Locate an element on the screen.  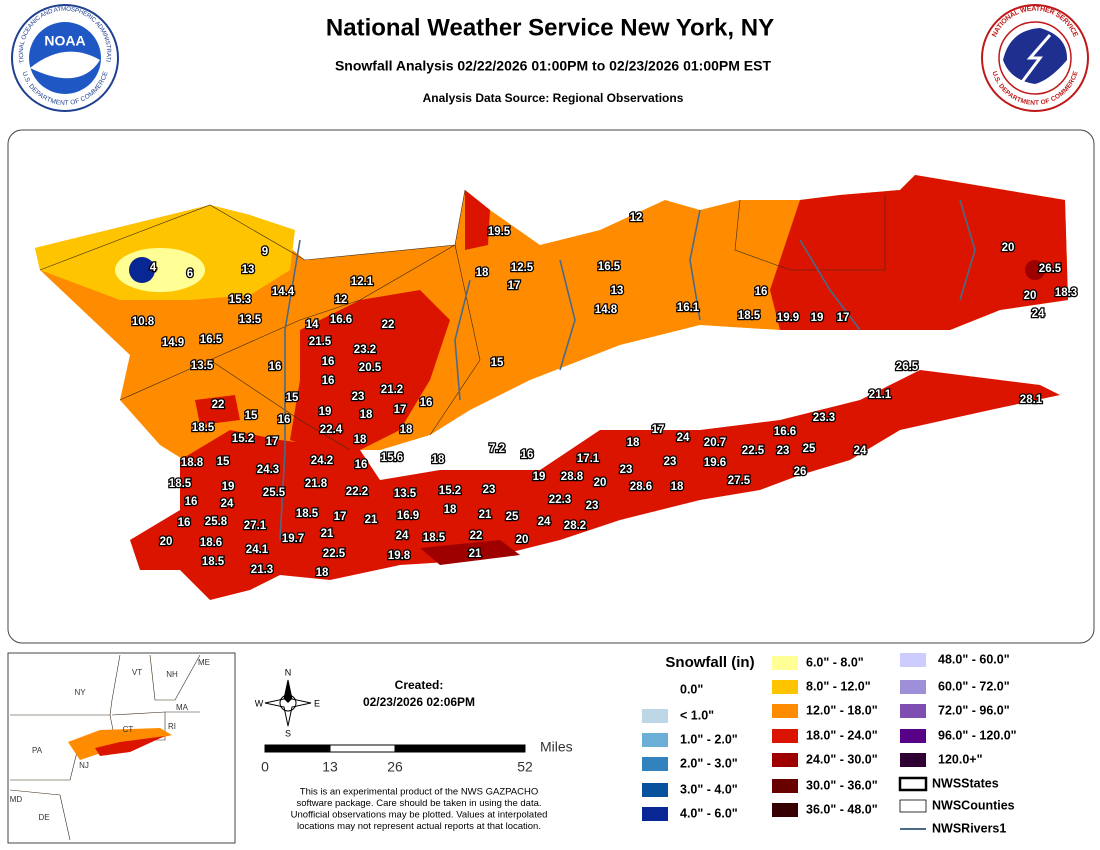
inset-state-label: VT is located at coordinates (137, 672).